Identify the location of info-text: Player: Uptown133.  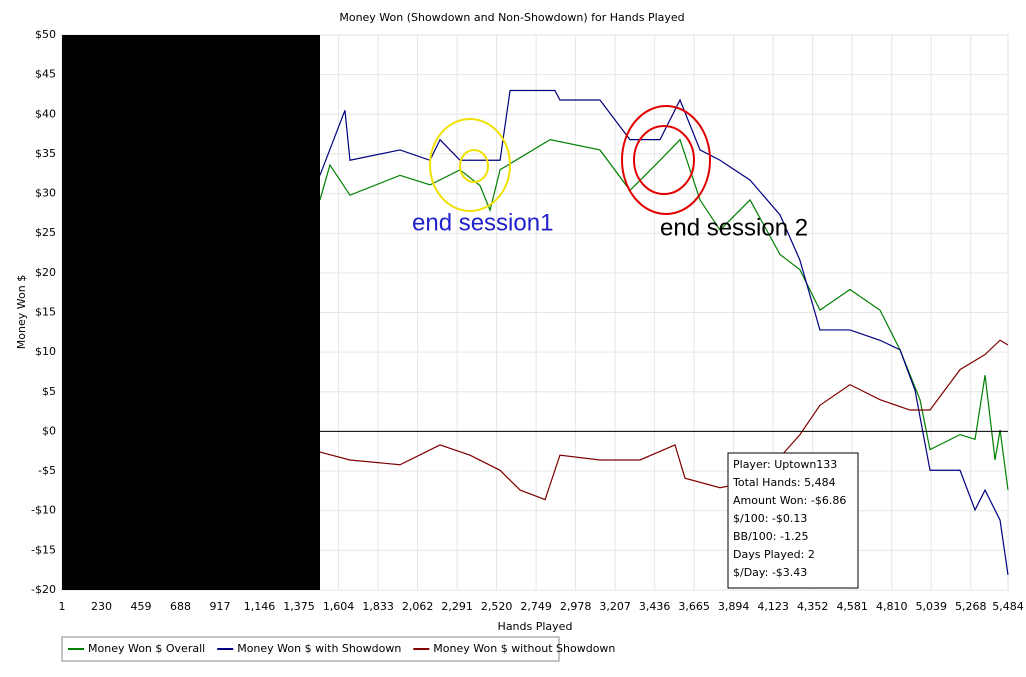
(785, 464).